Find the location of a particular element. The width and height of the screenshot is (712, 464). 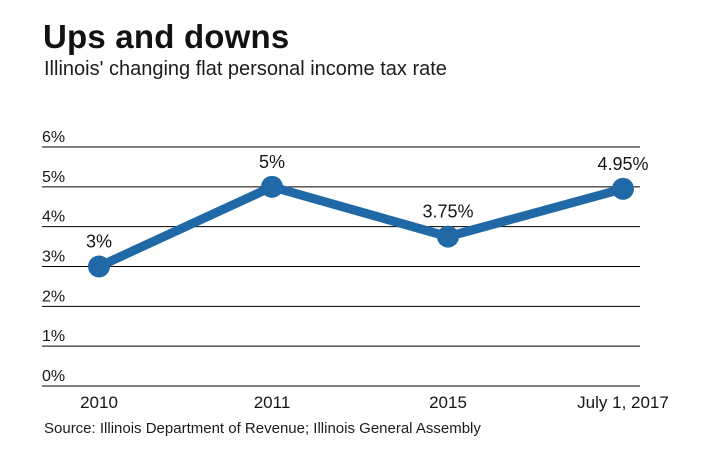

data-point-label: 5% is located at coordinates (272, 162).